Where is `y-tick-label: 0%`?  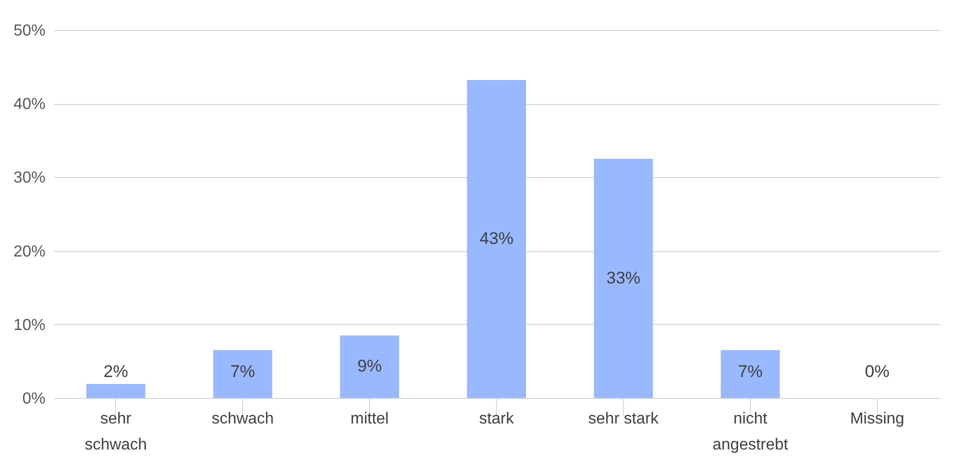 y-tick-label: 0% is located at coordinates (34, 399).